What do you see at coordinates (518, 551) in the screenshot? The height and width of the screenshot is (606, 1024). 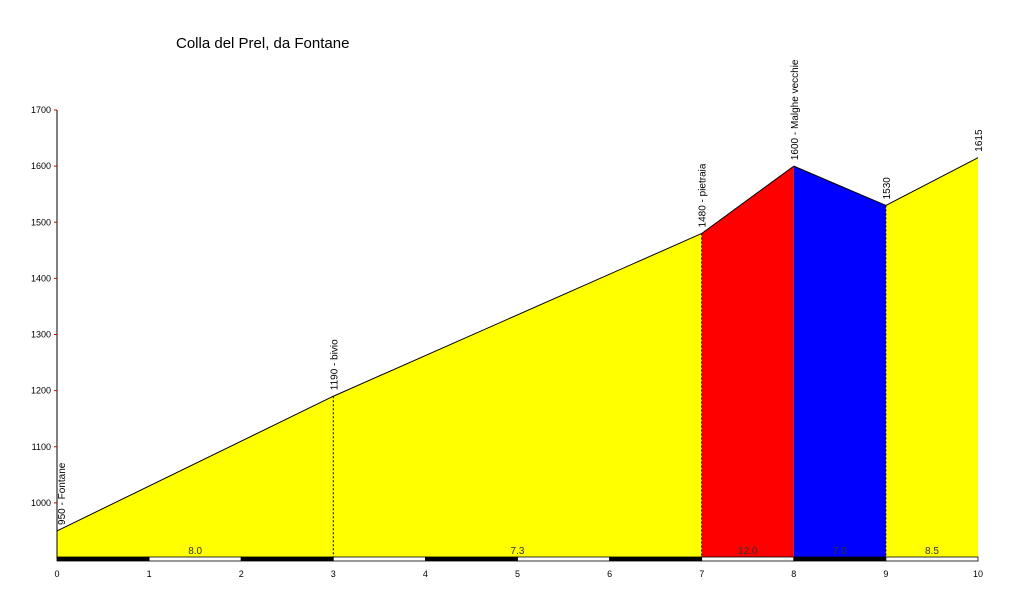 I see `gradient-label: 7.3` at bounding box center [518, 551].